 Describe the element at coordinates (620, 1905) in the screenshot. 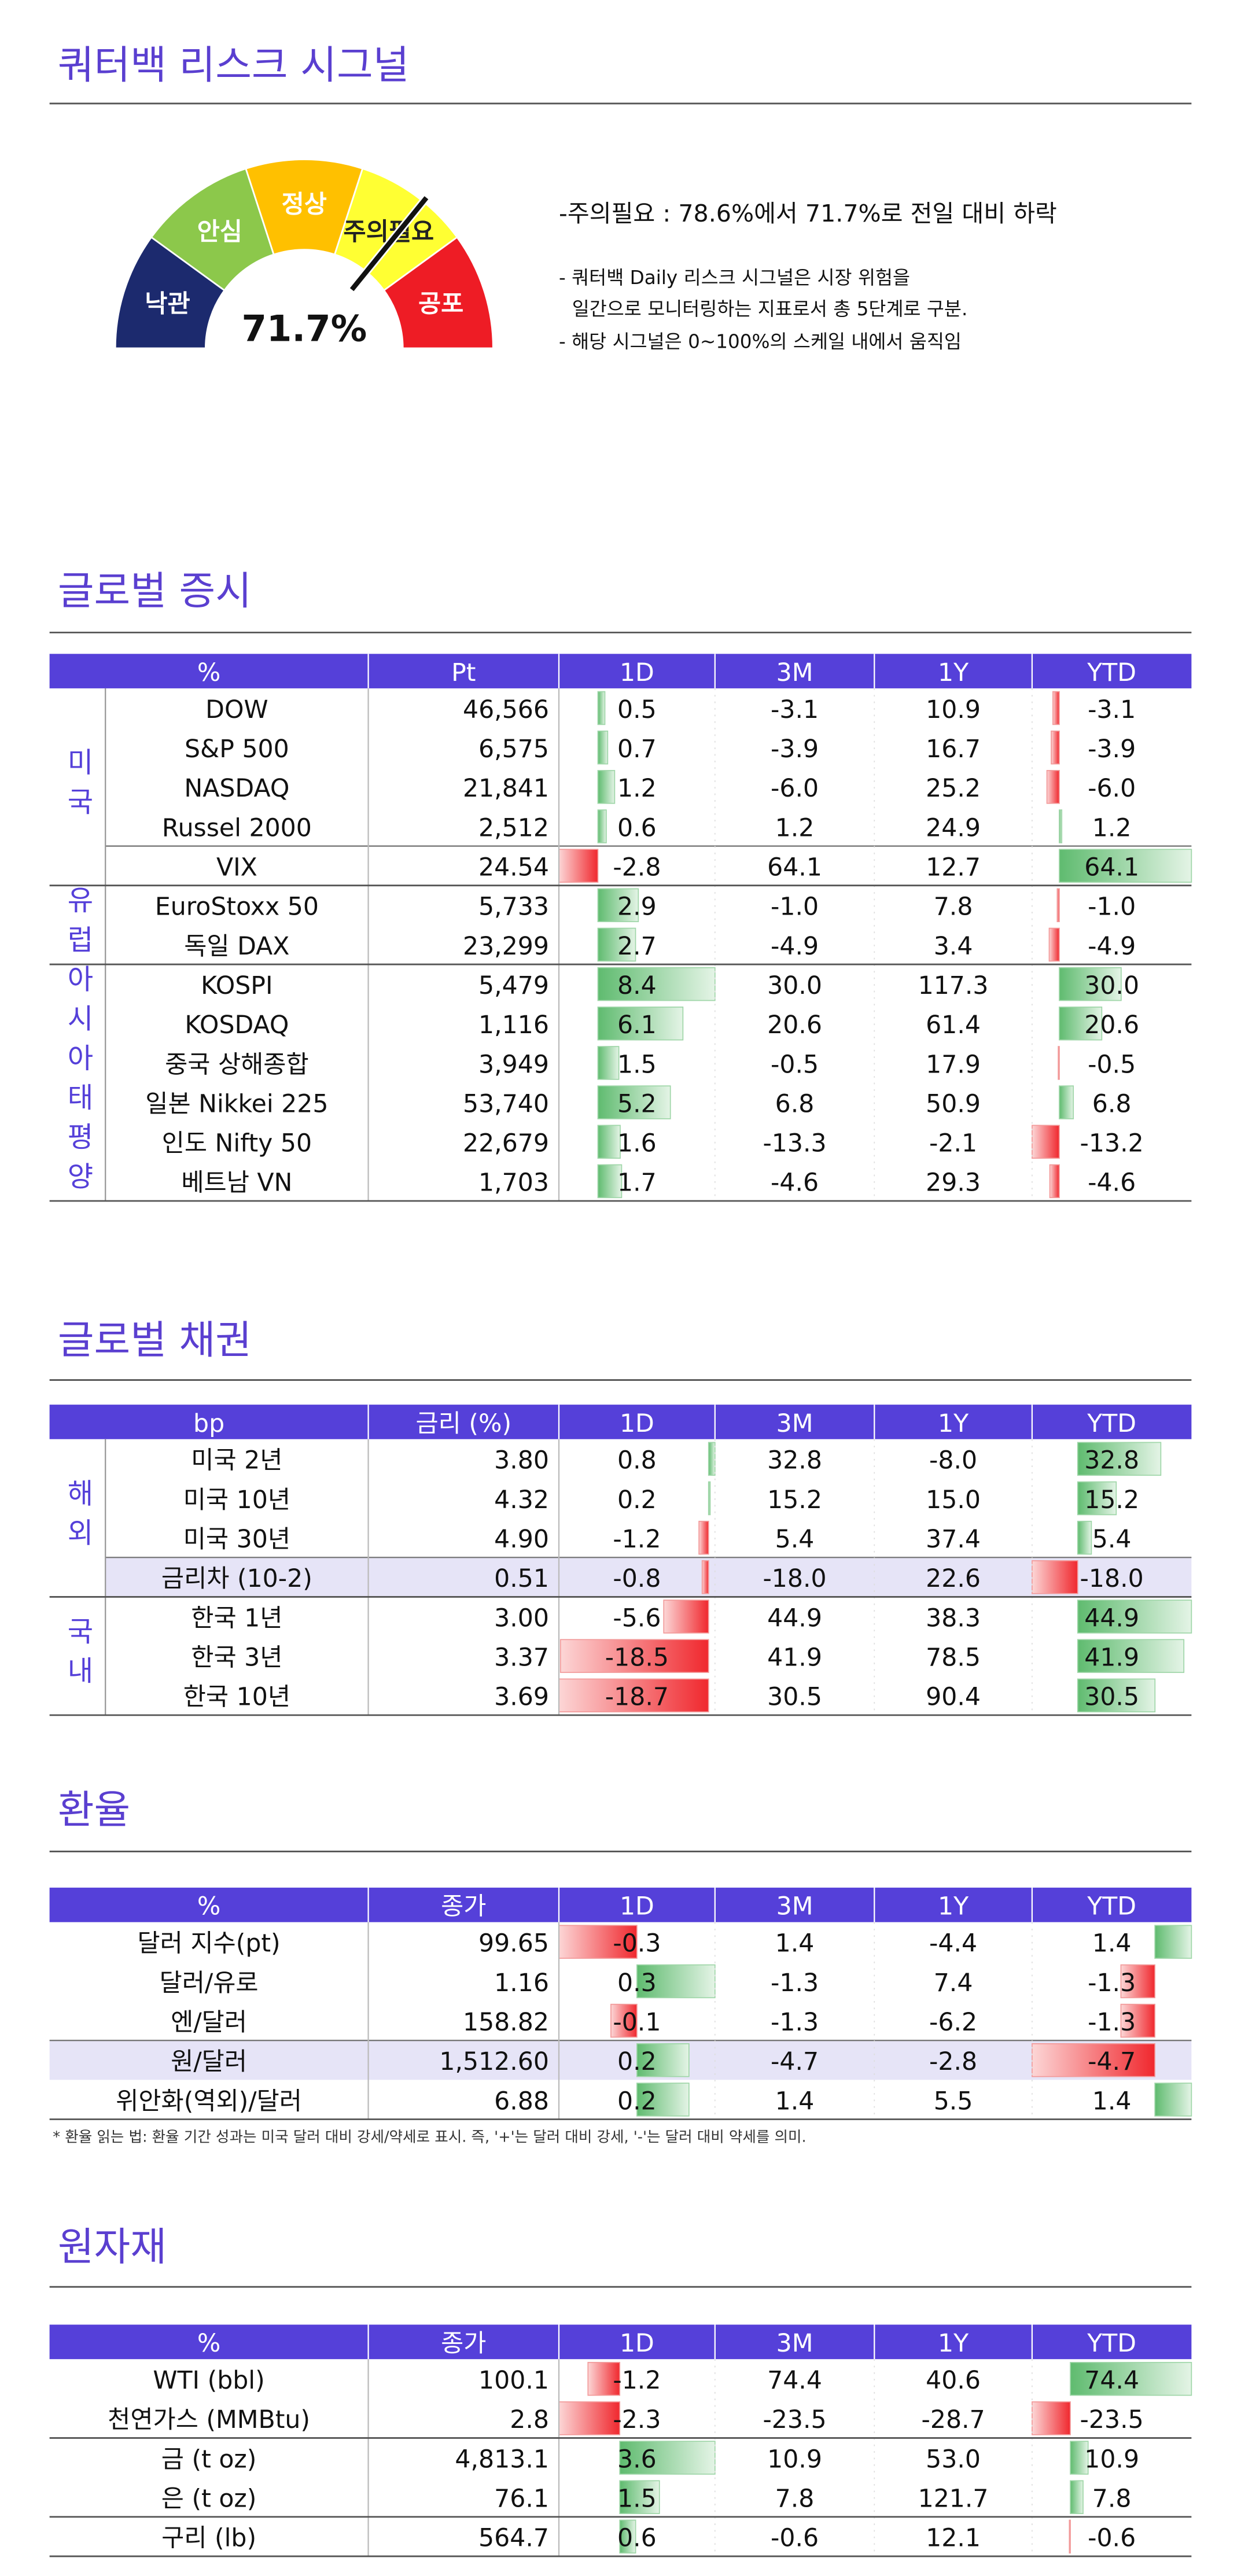

I see `table-header` at that location.